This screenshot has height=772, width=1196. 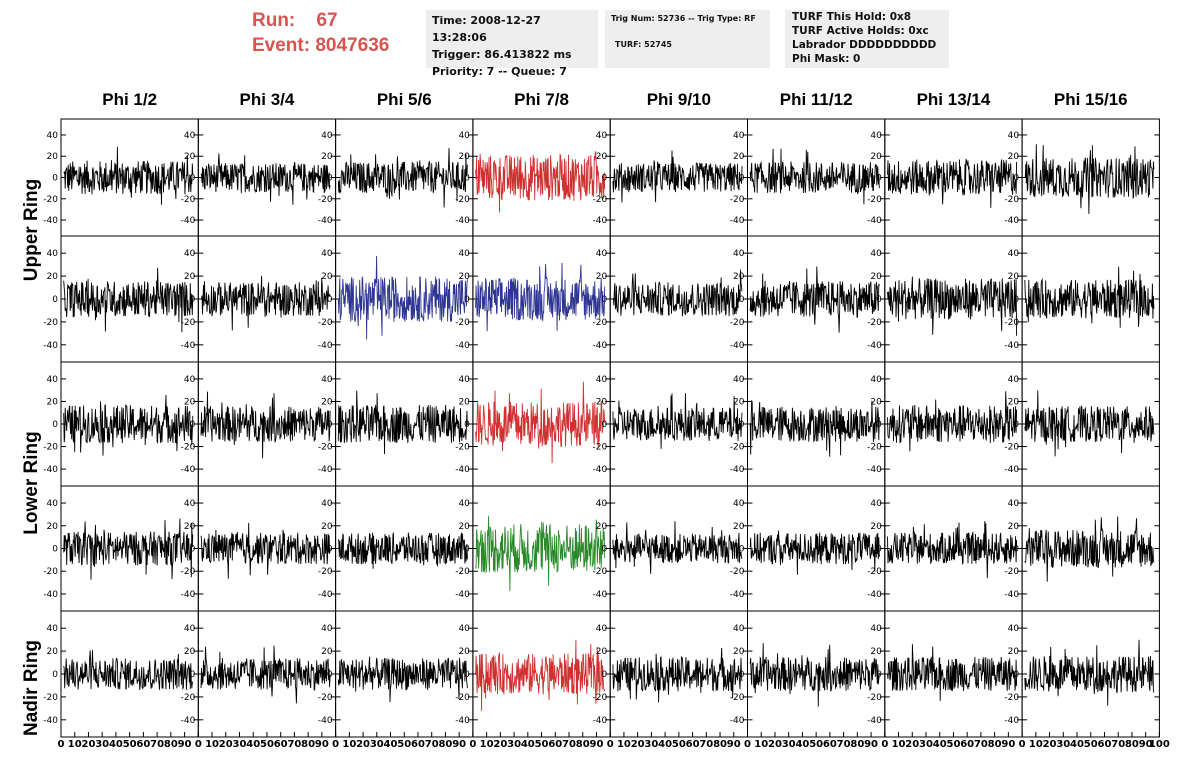 I want to click on x-tick-label: 80, so click(x=171, y=744).